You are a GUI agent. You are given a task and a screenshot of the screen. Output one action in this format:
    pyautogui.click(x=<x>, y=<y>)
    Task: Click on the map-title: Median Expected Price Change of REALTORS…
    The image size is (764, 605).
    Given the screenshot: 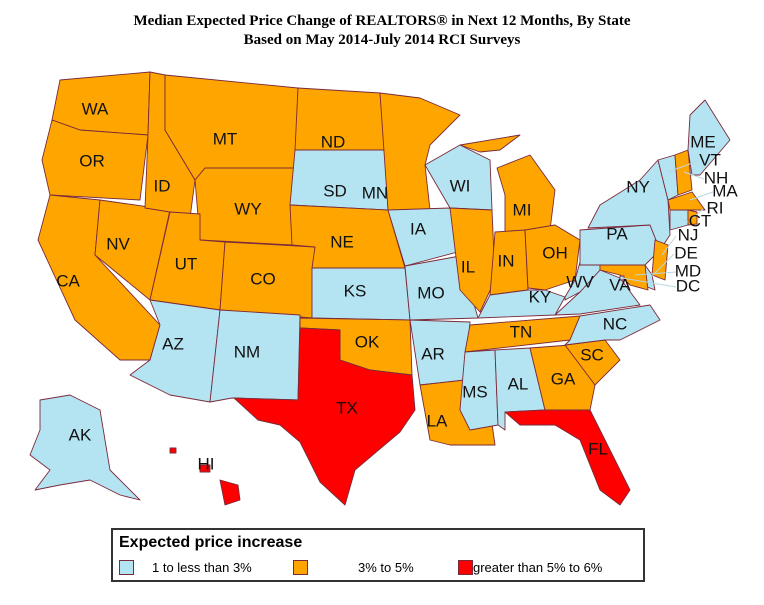 What is the action you would take?
    pyautogui.click(x=382, y=31)
    